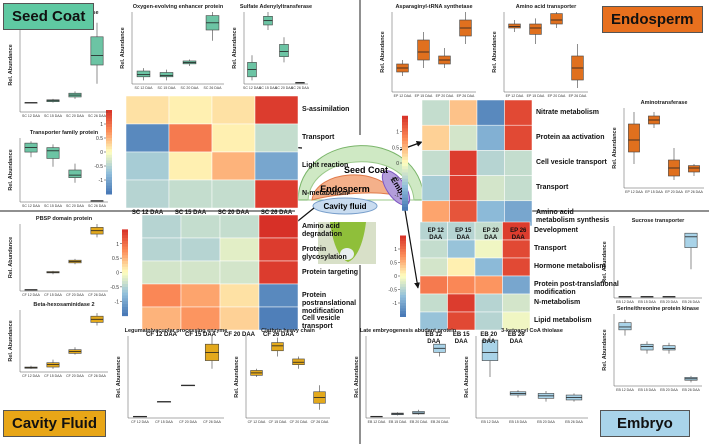  What do you see at coordinates (434, 338) in the screenshot?
I see `column-label: EB 12 DAA` at bounding box center [434, 338].